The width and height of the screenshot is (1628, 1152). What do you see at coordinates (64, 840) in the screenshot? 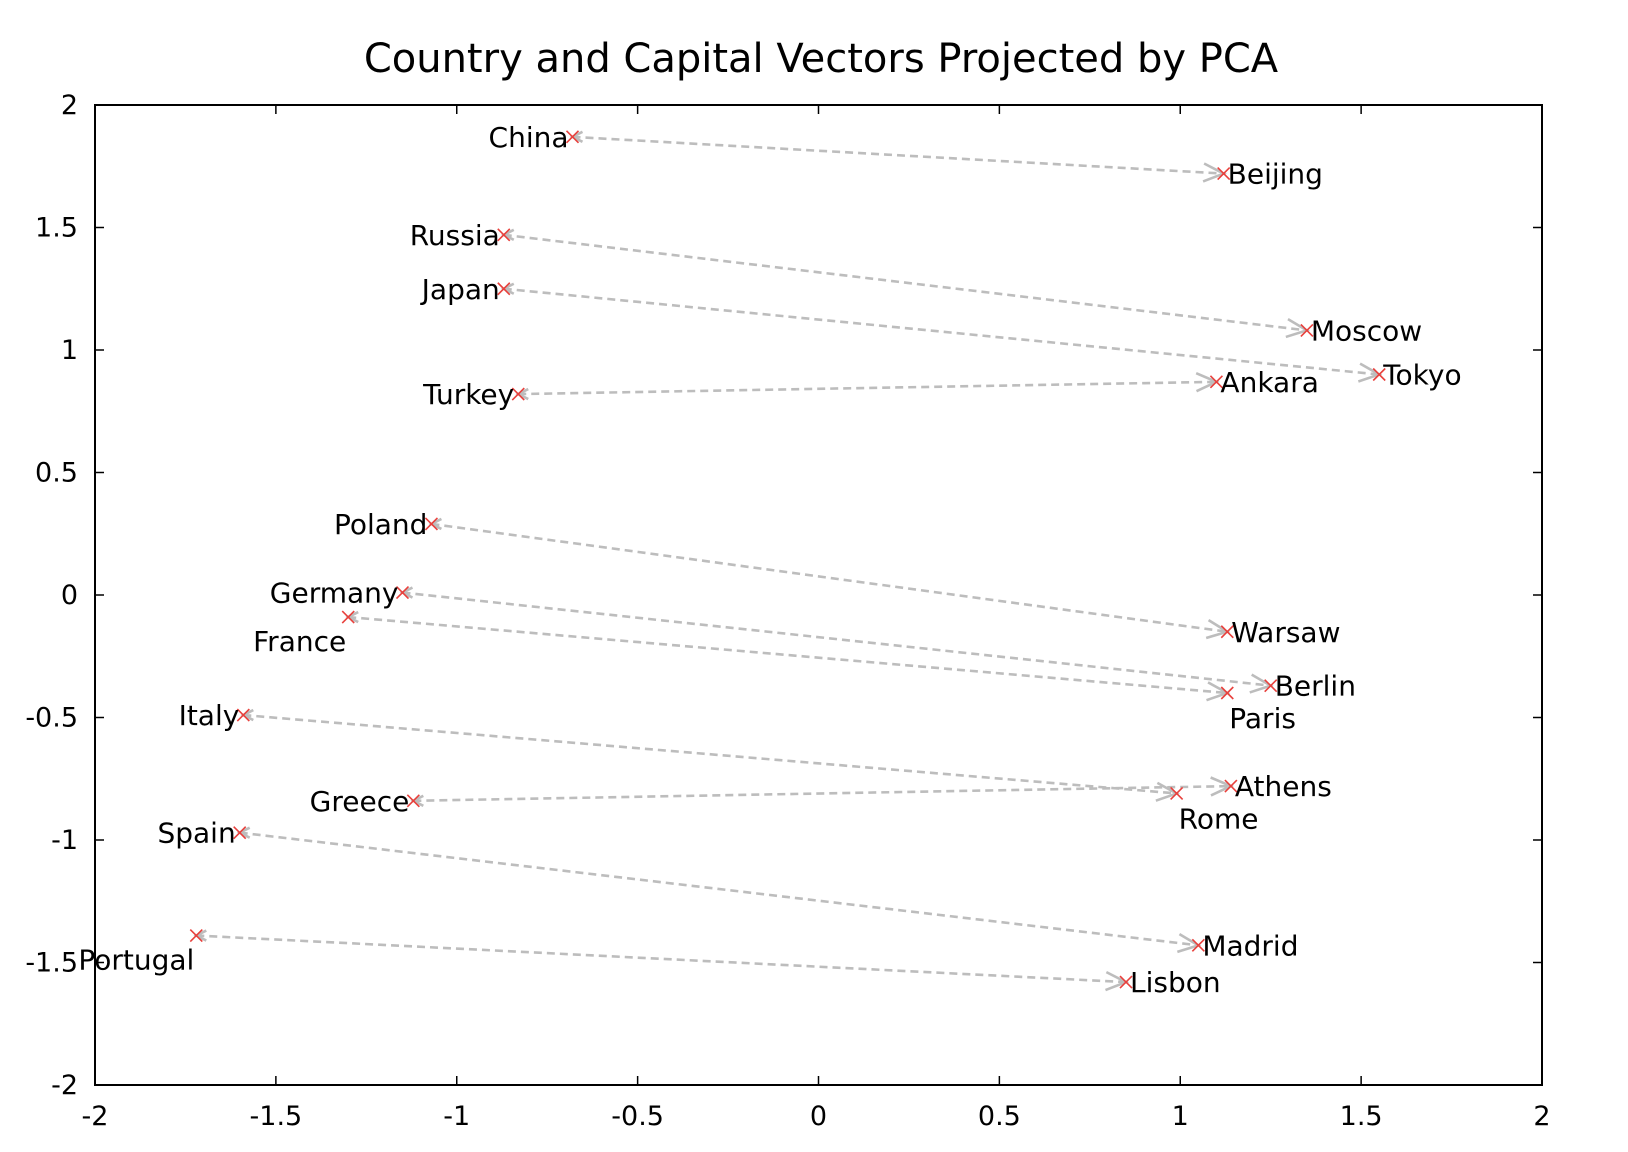
I see `y-tick-label: -1` at bounding box center [64, 840].